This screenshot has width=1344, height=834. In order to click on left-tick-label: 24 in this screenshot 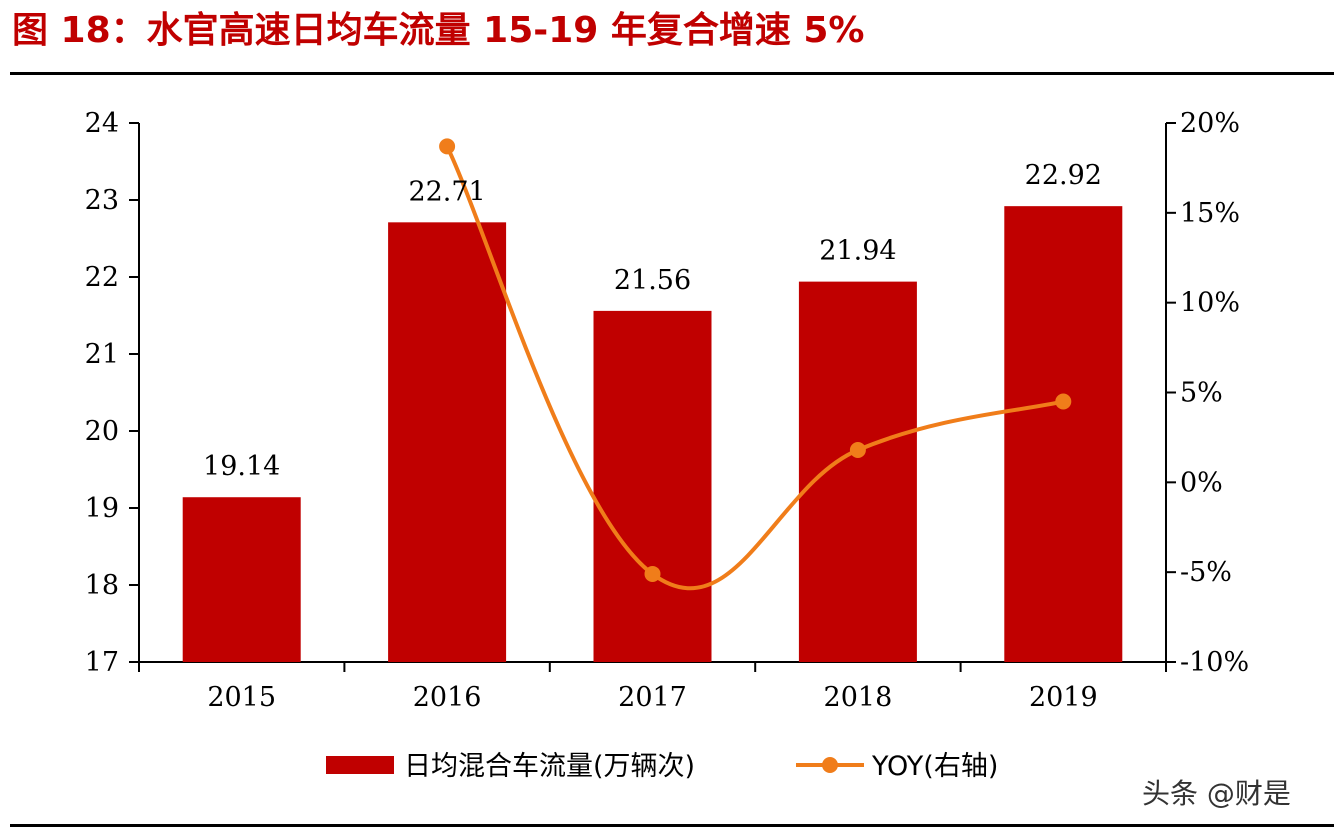, I will do `click(102, 123)`.